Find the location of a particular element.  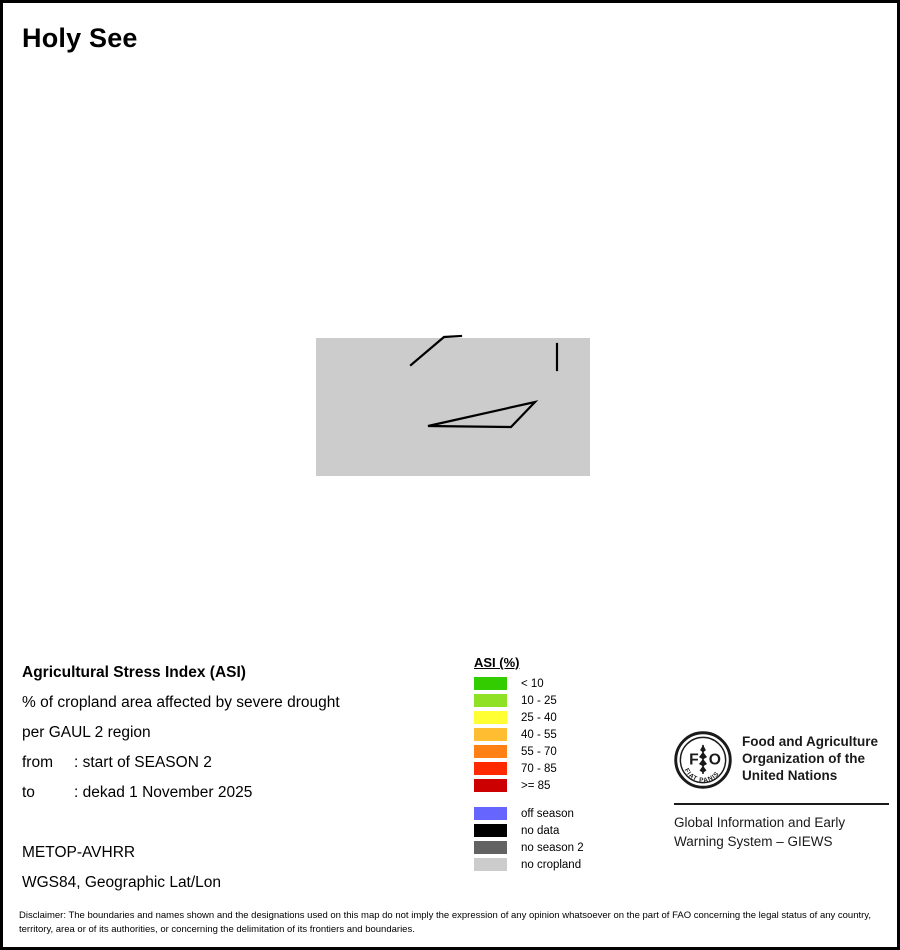

fao-emblem-icon: F O FIAT PANIS is located at coordinates (703, 762).